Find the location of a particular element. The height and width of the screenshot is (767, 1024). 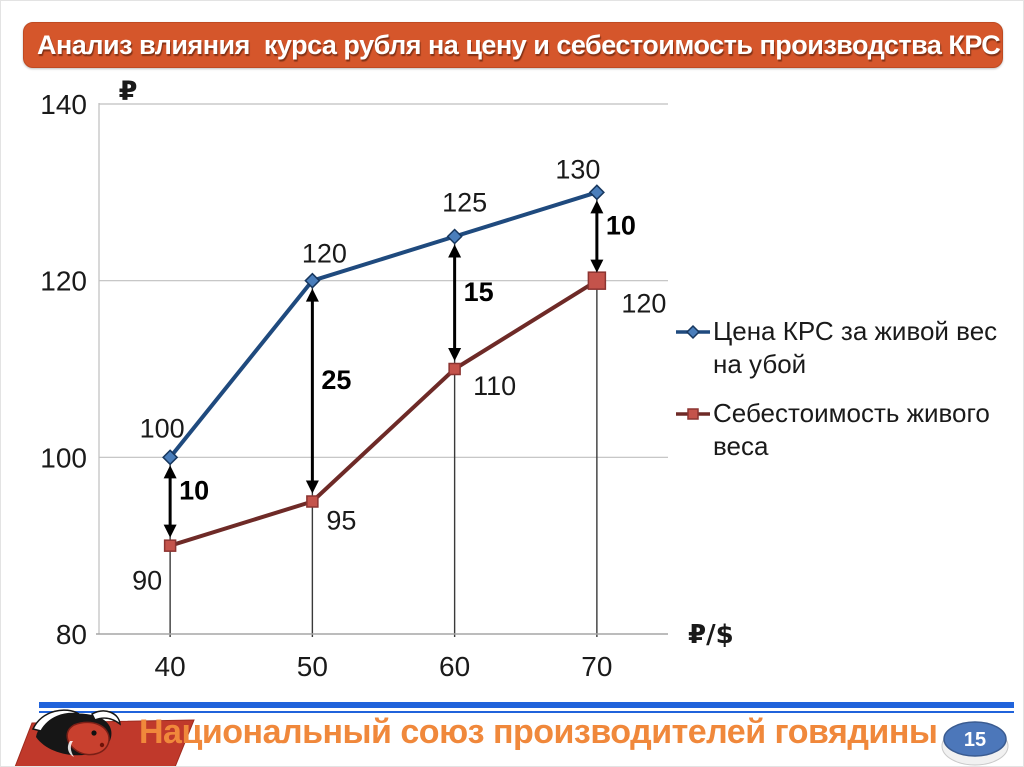

bull-head-logo-icon is located at coordinates (104, 737).